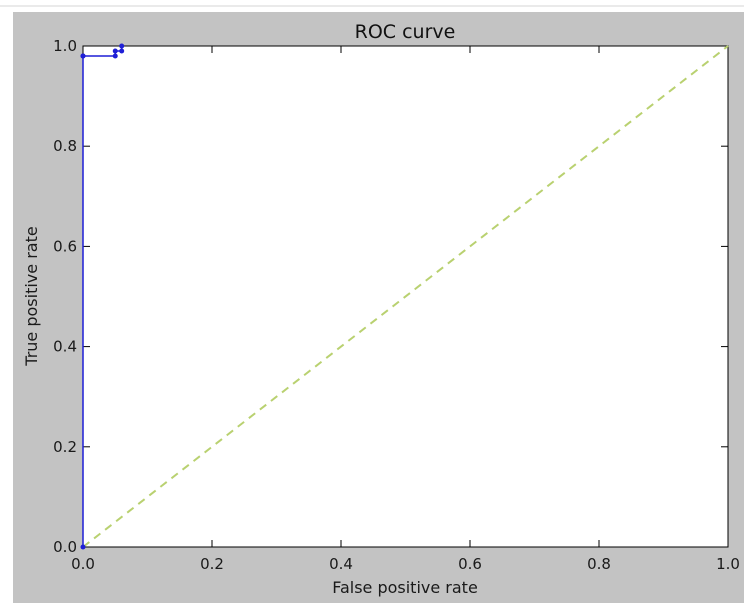 This screenshot has height=603, width=744. Describe the element at coordinates (31, 296) in the screenshot. I see `y-axis-title: True positive rate` at that location.